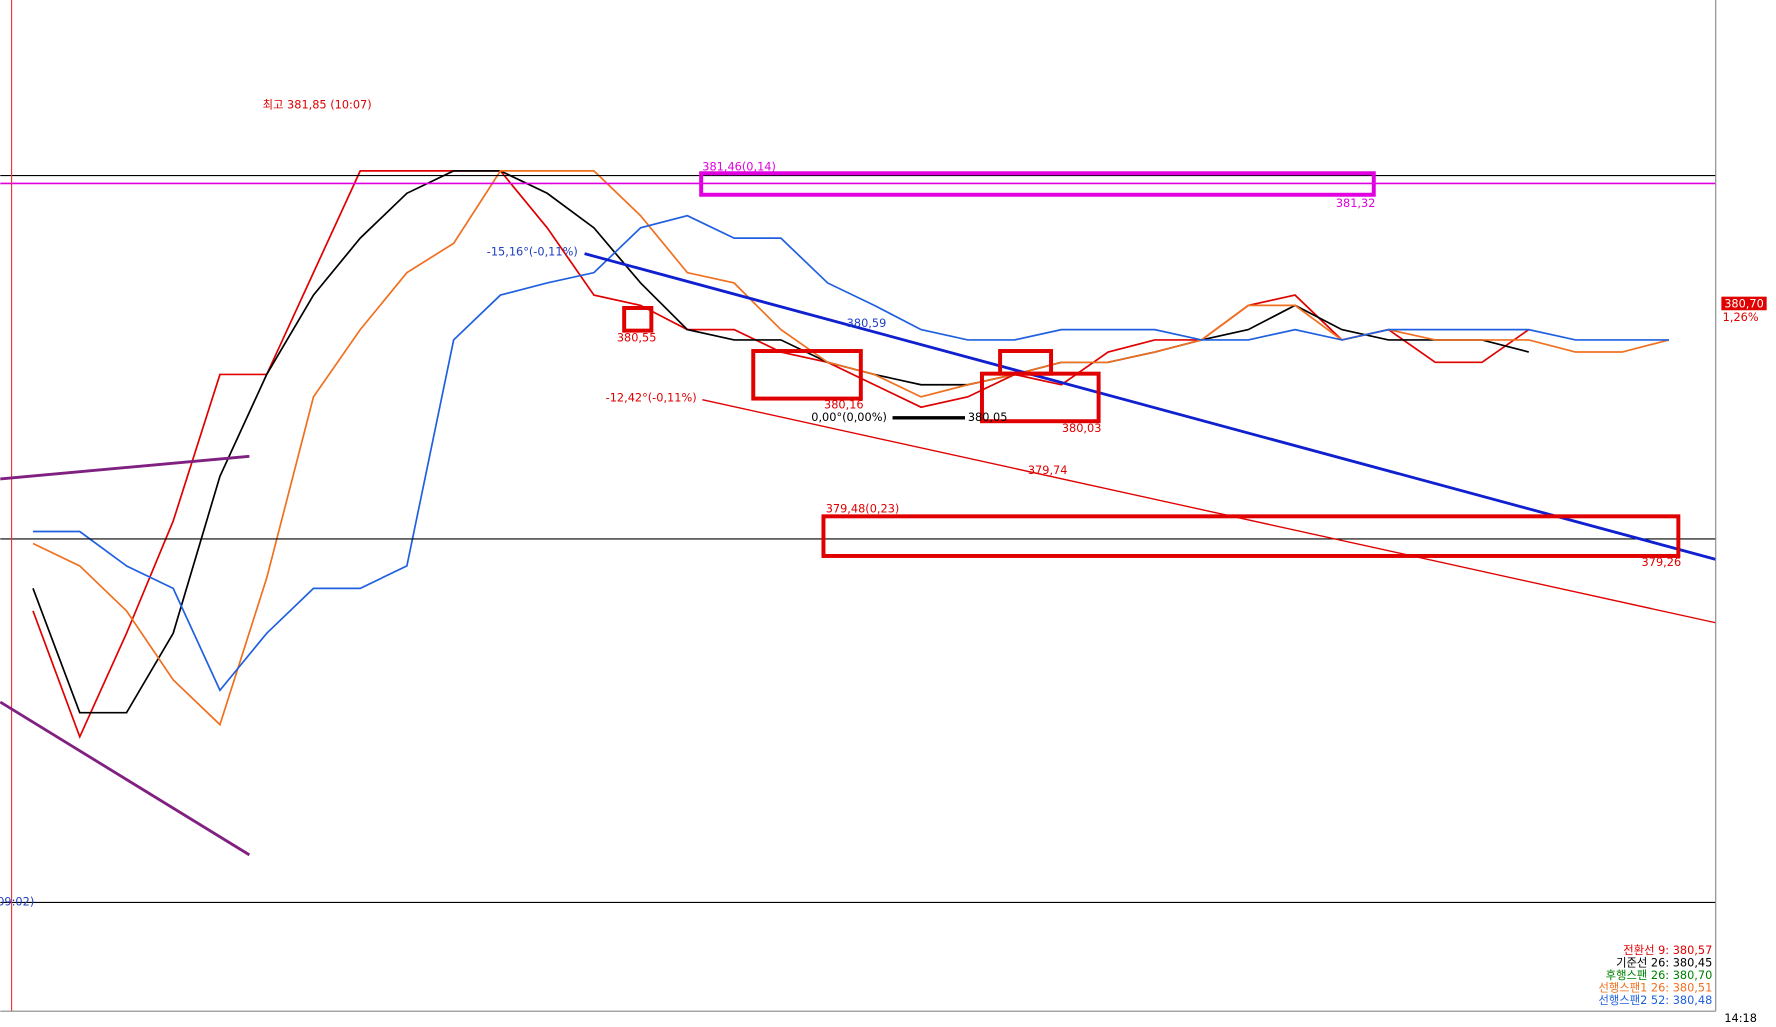 Image resolution: width=1776 pixels, height=1027 pixels. Describe the element at coordinates (532, 252) in the screenshot. I see `annotation: -15,16°(-0,11%)` at that location.